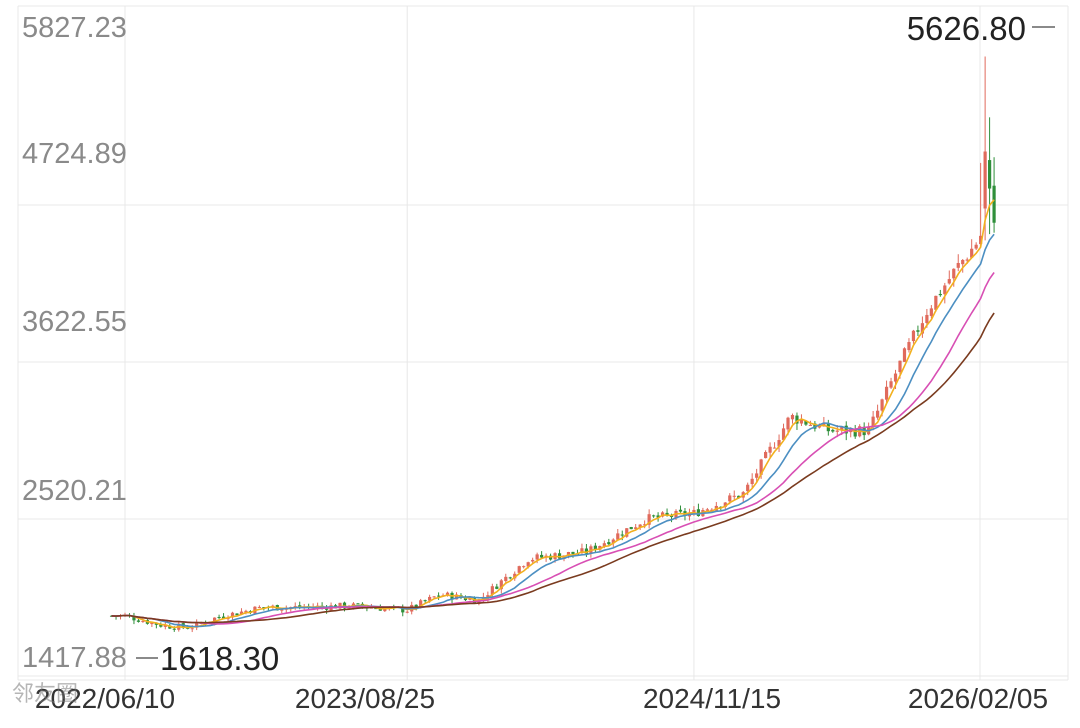  What do you see at coordinates (74, 658) in the screenshot?
I see `y-tick-label-4: 1417.88` at bounding box center [74, 658].